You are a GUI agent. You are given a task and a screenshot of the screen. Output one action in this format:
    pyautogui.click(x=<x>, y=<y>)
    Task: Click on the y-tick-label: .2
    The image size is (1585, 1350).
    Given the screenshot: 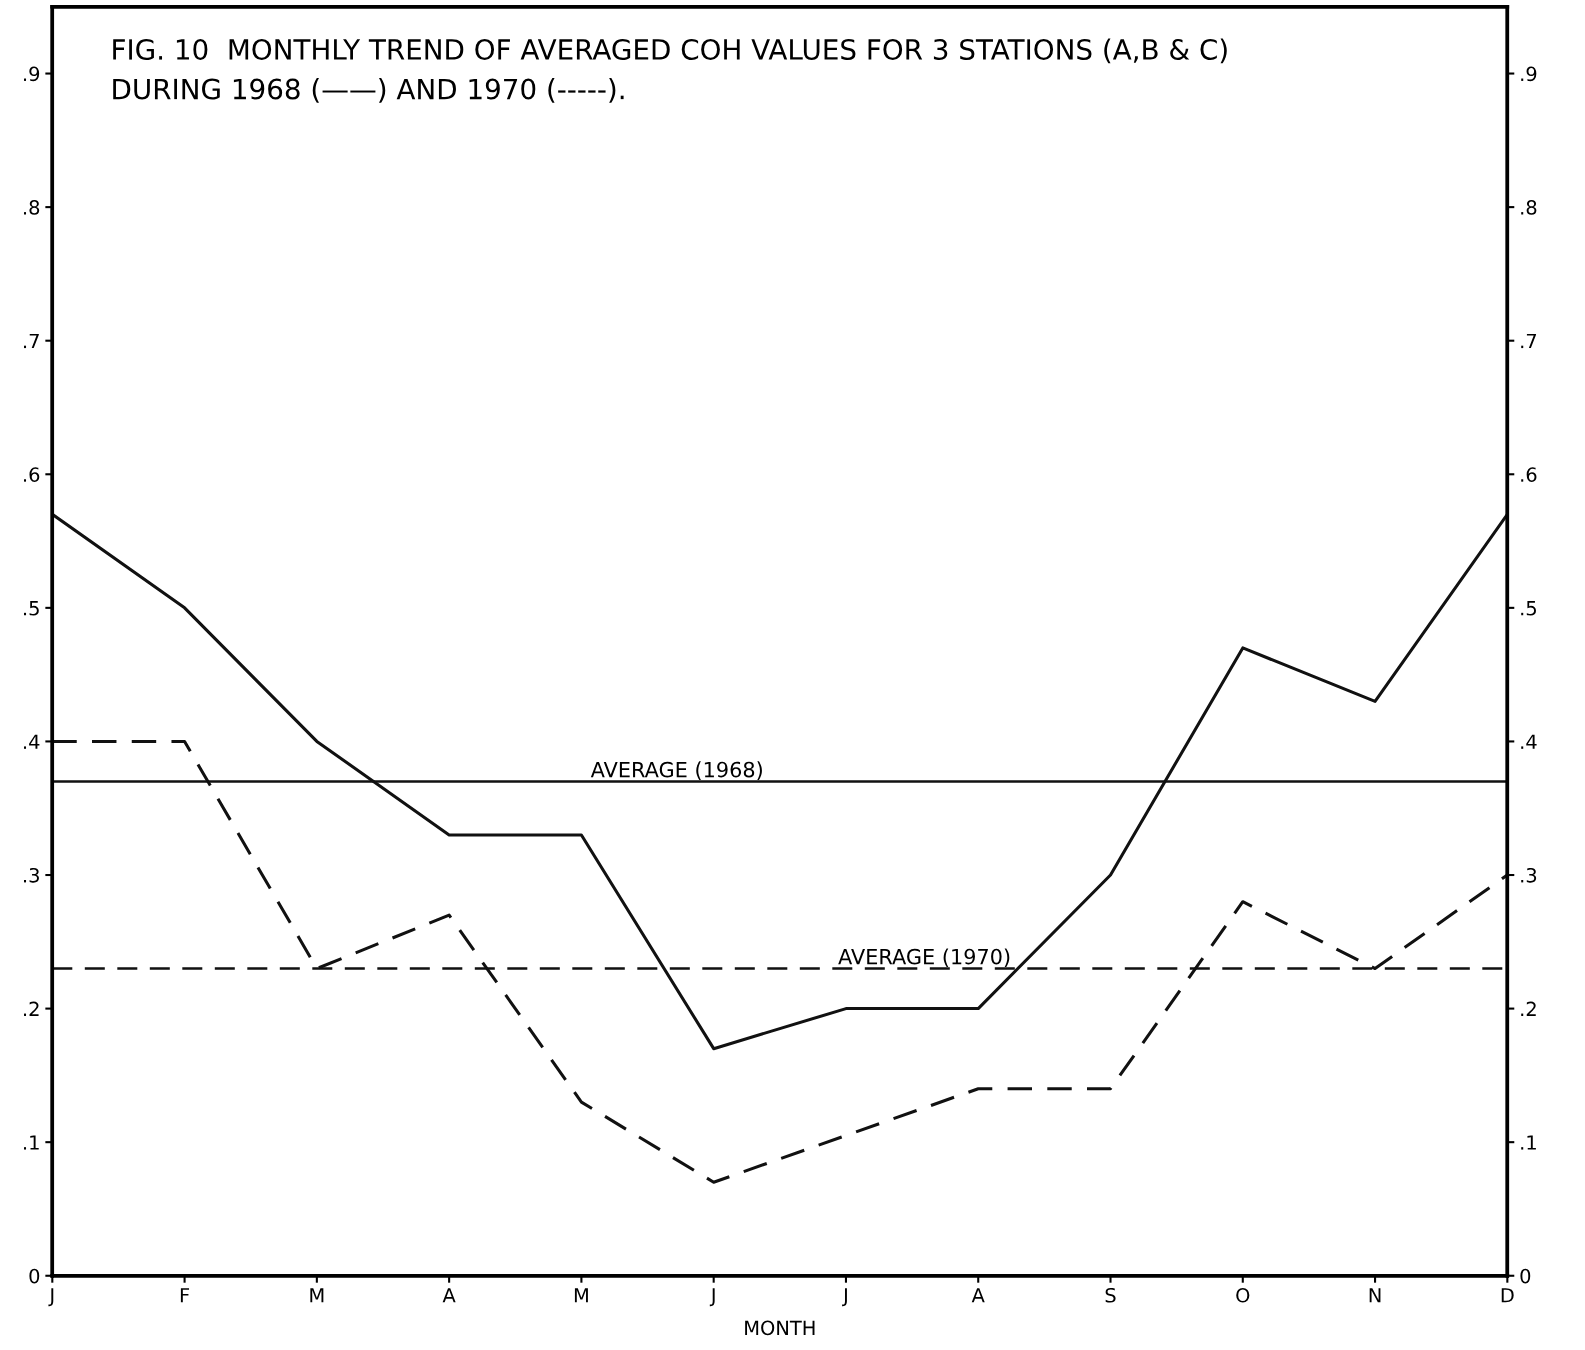 What is the action you would take?
    pyautogui.click(x=31, y=1008)
    